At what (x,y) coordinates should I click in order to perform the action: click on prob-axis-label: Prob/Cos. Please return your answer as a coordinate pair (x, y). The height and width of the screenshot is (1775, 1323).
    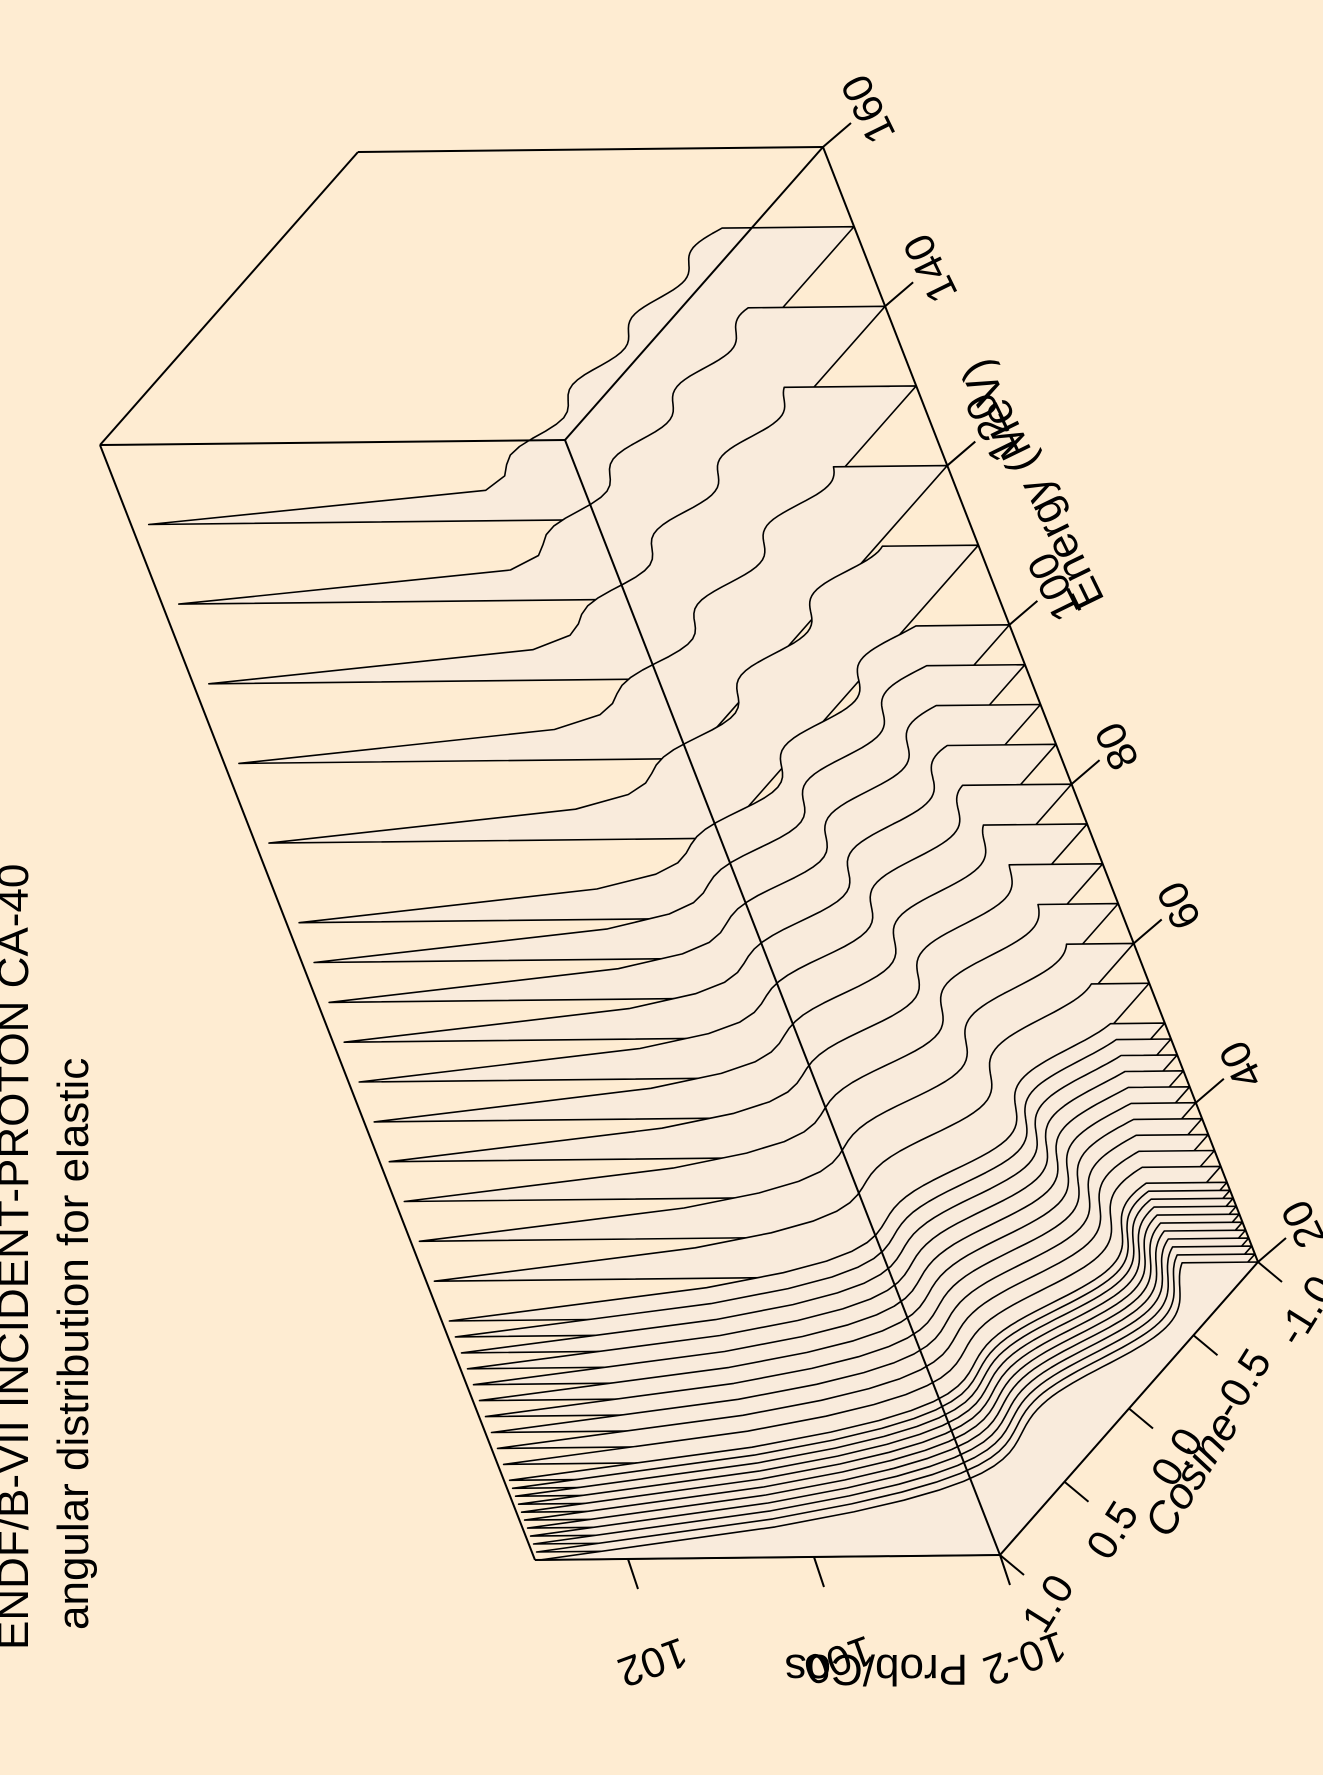
    Looking at the image, I should click on (876, 1669).